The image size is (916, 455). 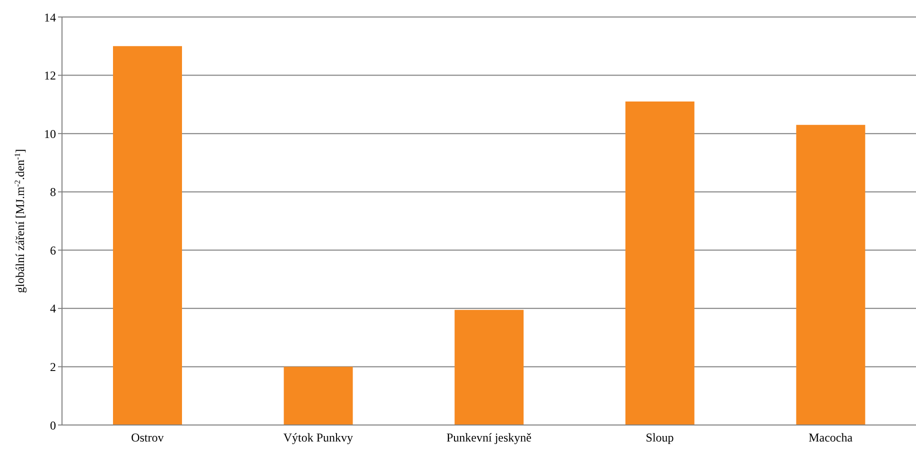 I want to click on y-tick-label: 8, so click(x=53, y=192).